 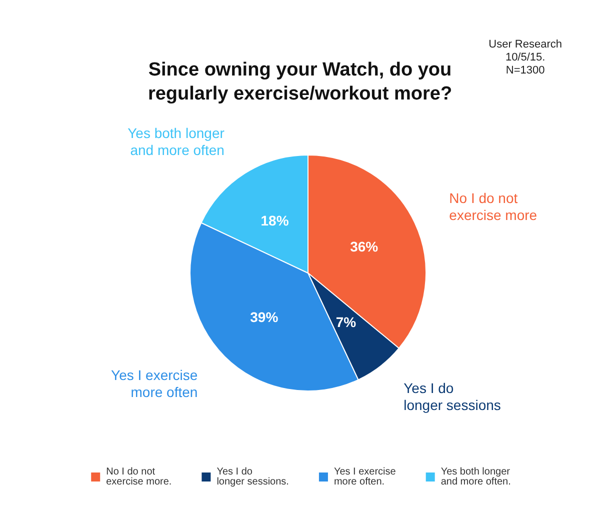 What do you see at coordinates (493, 207) in the screenshot?
I see `text: No I do not exercise more` at bounding box center [493, 207].